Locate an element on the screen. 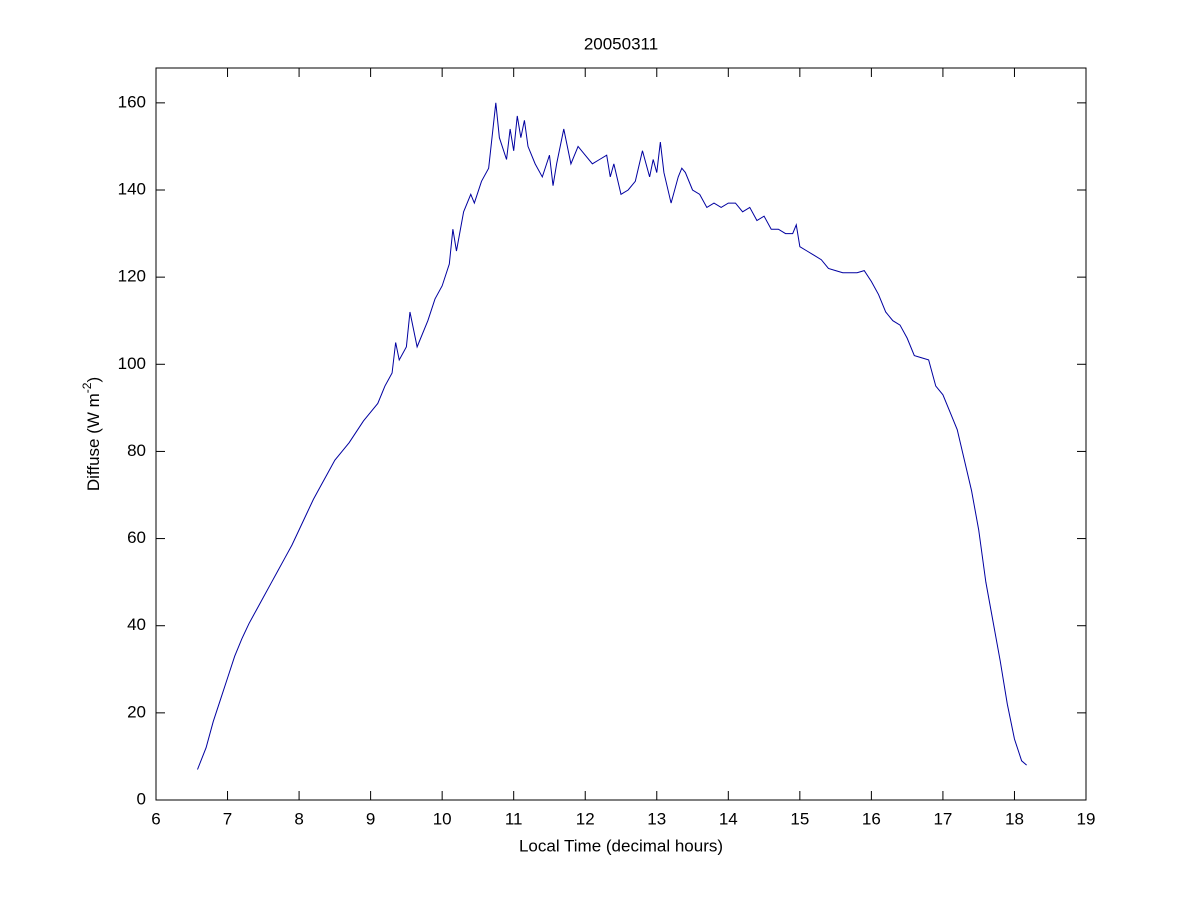 The height and width of the screenshot is (900, 1200). x-tick-label: 7 is located at coordinates (227, 818).